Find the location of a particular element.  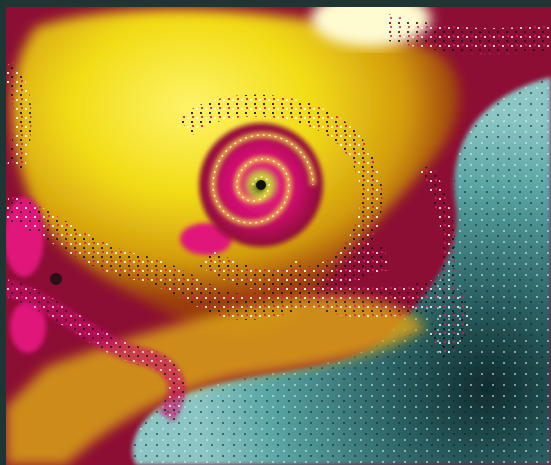

speckle-tendril is located at coordinates (96, 350).